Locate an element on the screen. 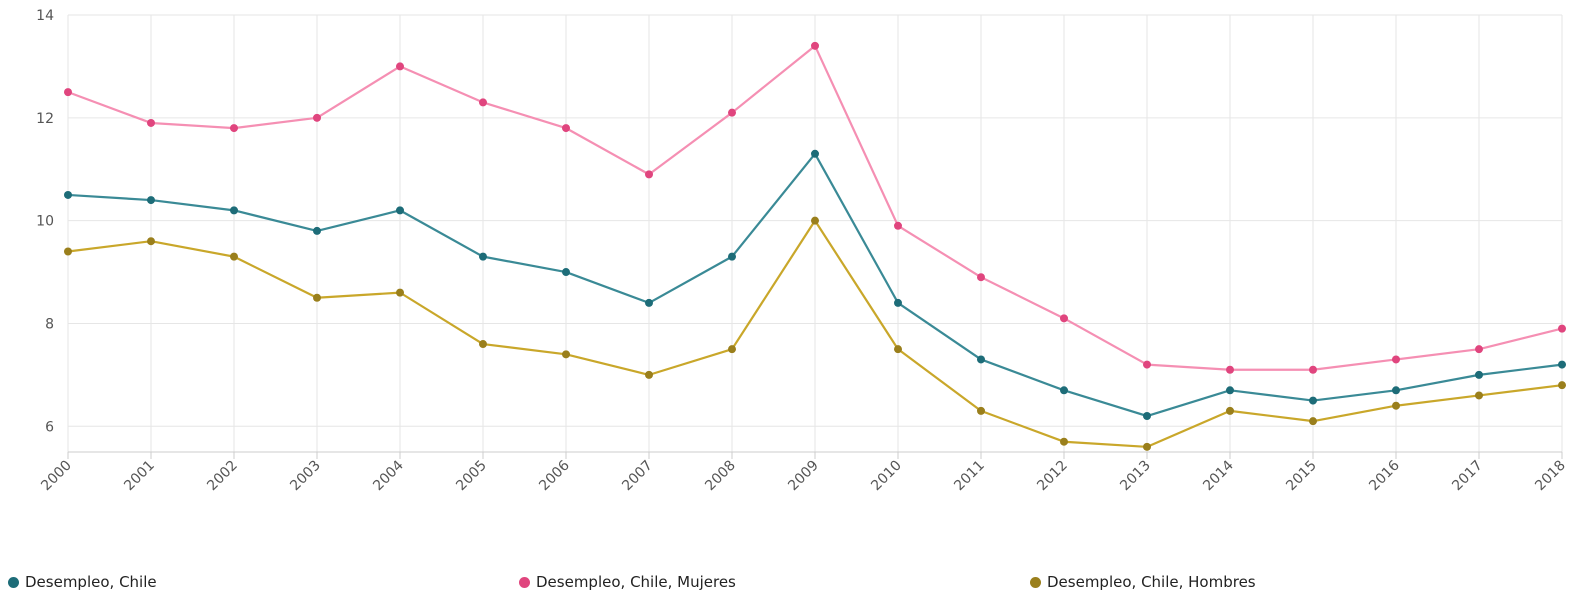 The height and width of the screenshot is (594, 1588). x-tick-label: 2003 is located at coordinates (305, 476).